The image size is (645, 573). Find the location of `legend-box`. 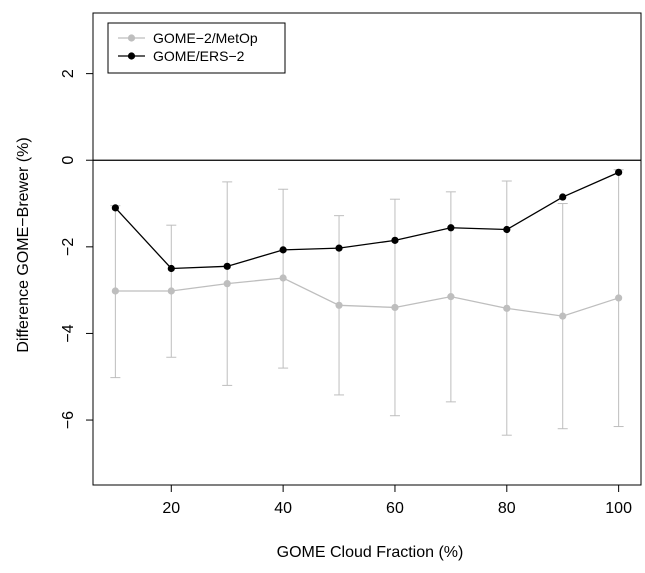

legend-box is located at coordinates (196, 48).